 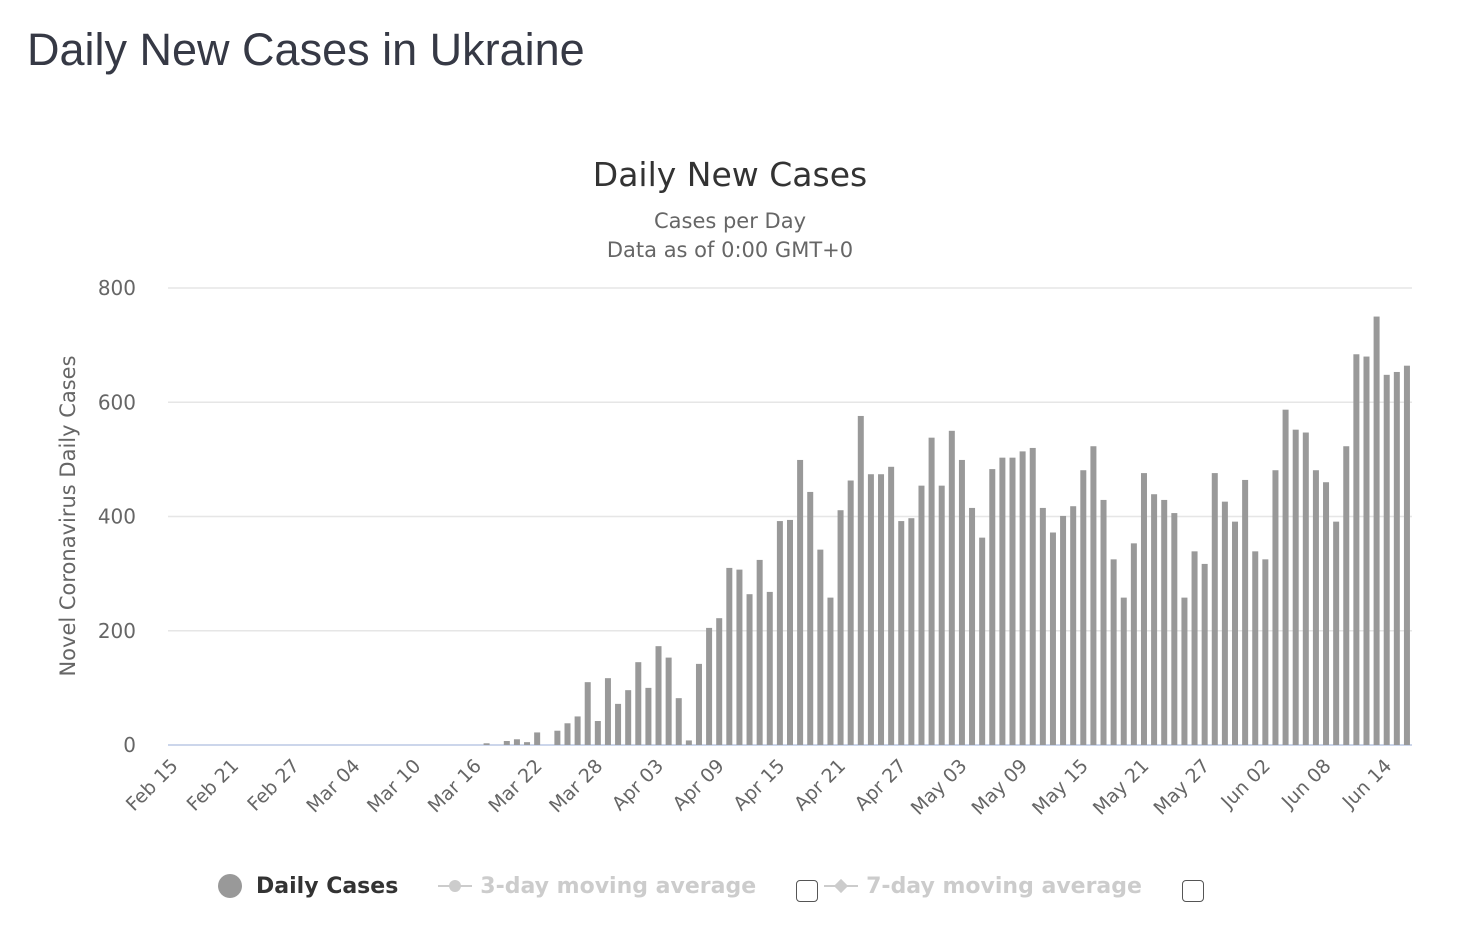 What do you see at coordinates (308, 886) in the screenshot?
I see `legend-item-daily-cases: Daily Cases` at bounding box center [308, 886].